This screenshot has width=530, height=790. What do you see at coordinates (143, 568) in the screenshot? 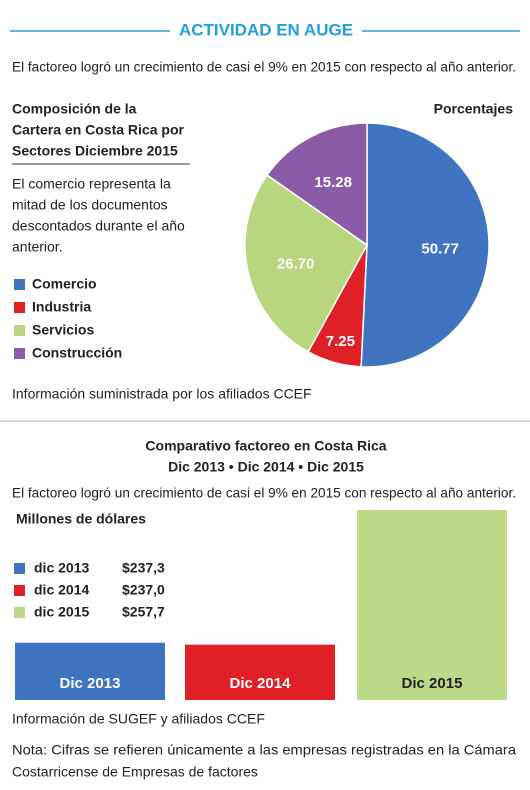
I see `legend-value: $237,3` at bounding box center [143, 568].